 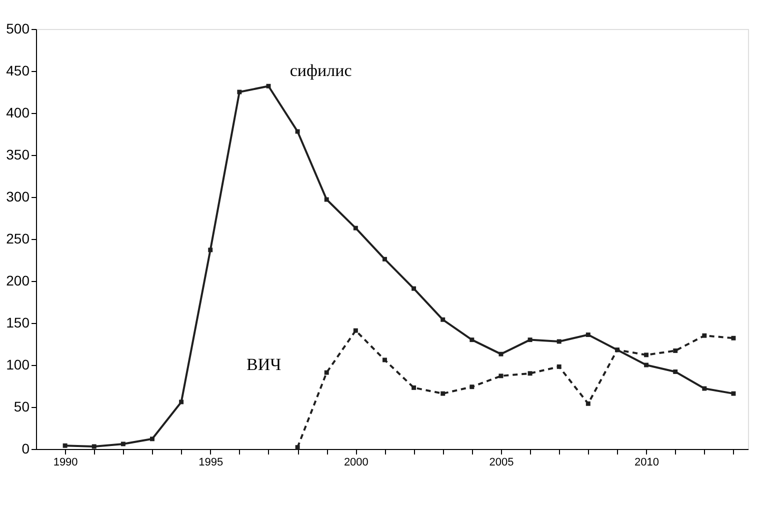 What do you see at coordinates (501, 462) in the screenshot?
I see `x-tick-label: 2005` at bounding box center [501, 462].